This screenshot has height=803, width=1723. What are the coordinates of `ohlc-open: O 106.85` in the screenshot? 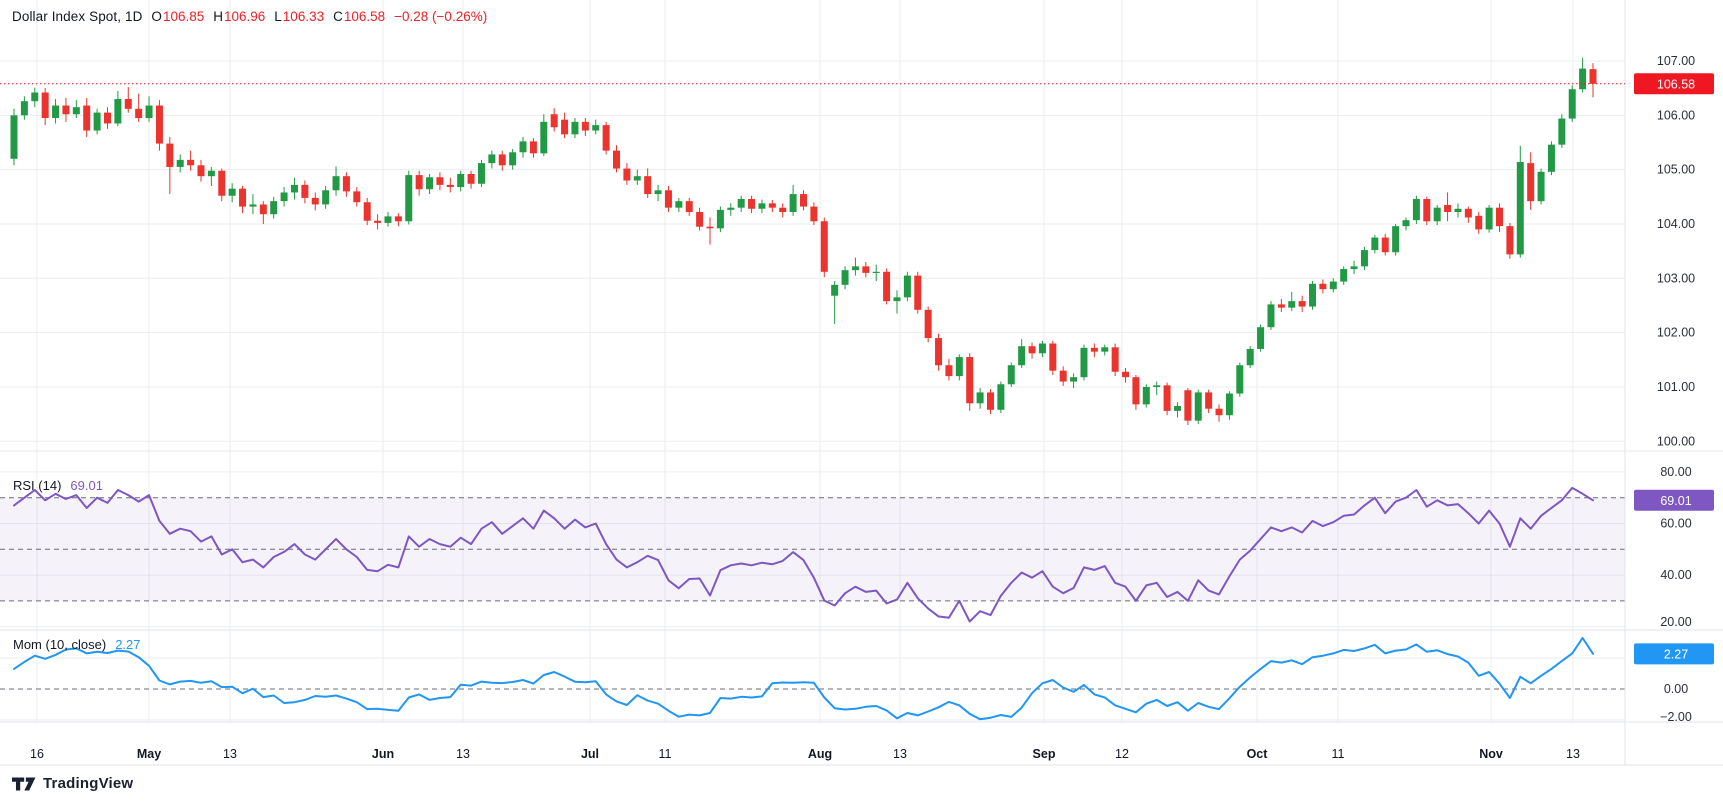 It's located at (178, 16).